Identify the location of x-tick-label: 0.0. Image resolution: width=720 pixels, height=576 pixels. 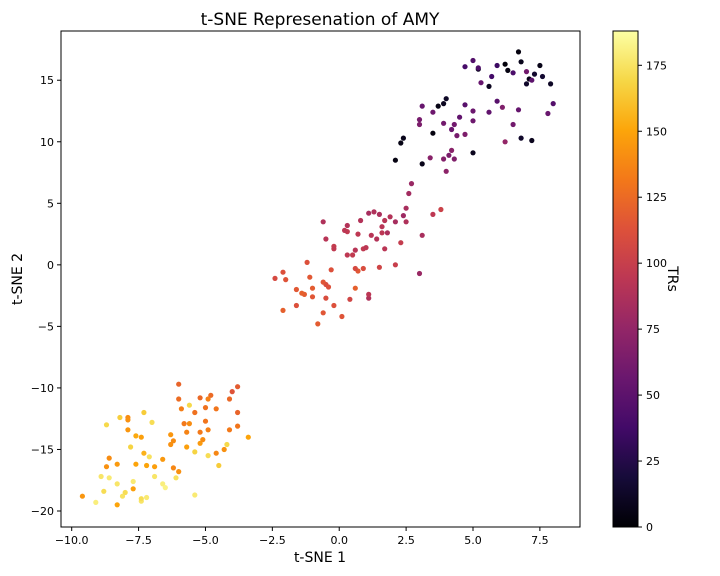
(339, 540).